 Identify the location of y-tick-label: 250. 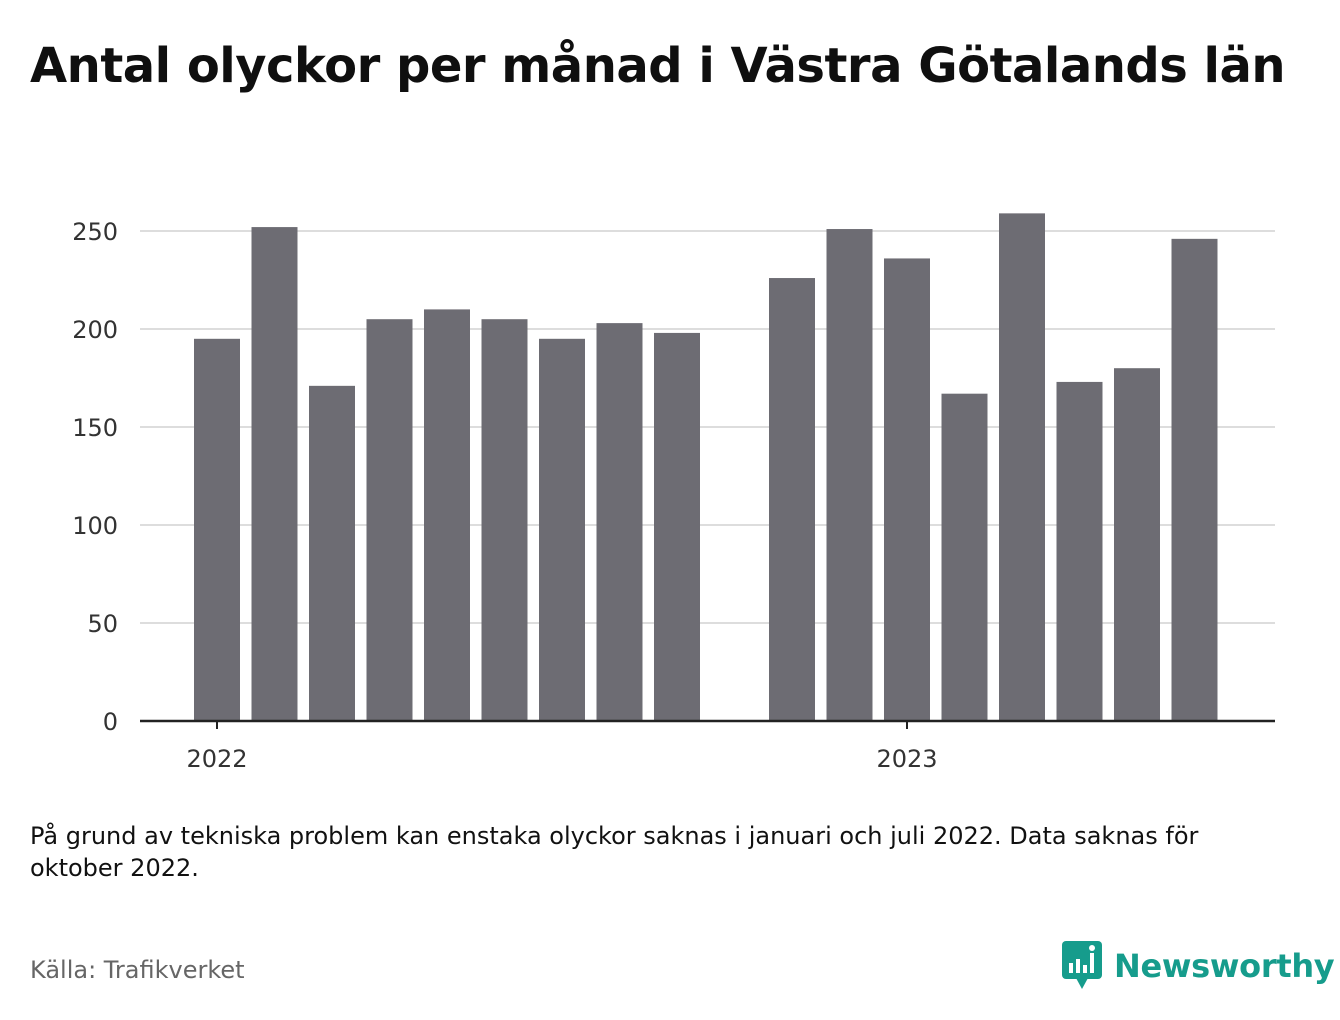
(95, 232).